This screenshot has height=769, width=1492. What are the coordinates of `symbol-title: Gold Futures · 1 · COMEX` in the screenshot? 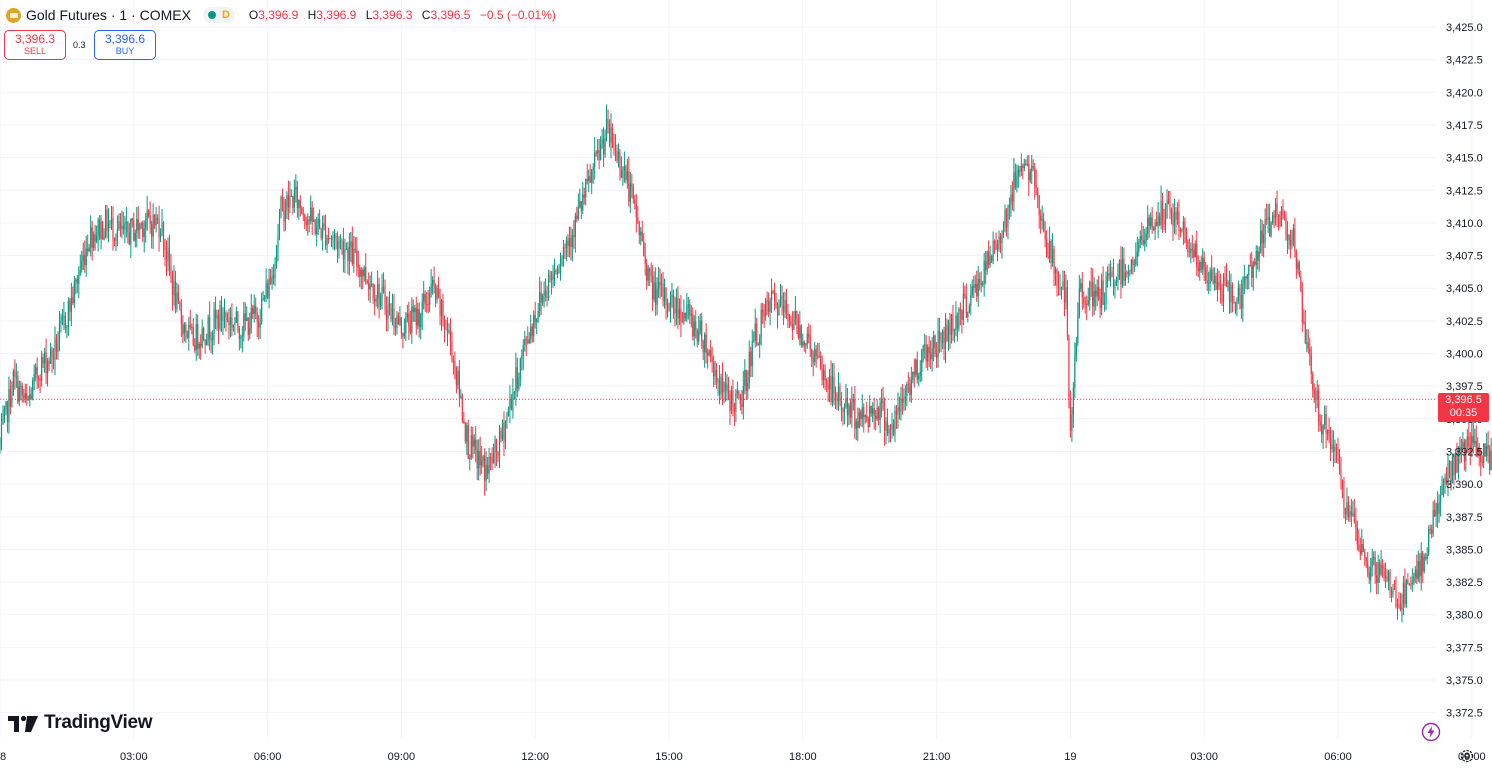 It's located at (108, 15).